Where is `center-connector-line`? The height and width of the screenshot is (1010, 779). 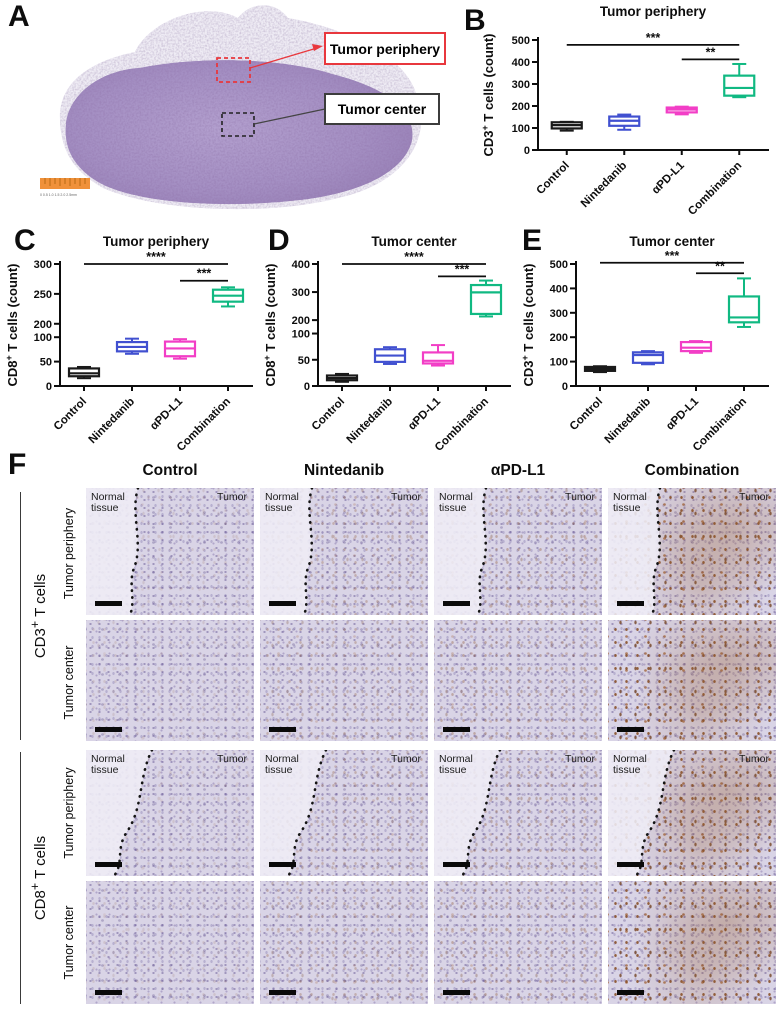
center-connector-line is located at coordinates (289, 116).